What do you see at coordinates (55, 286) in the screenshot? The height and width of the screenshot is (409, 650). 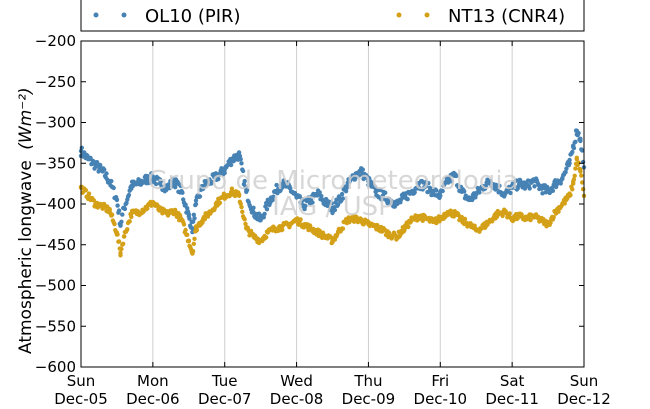 I see `y-tick-label: −500` at bounding box center [55, 286].